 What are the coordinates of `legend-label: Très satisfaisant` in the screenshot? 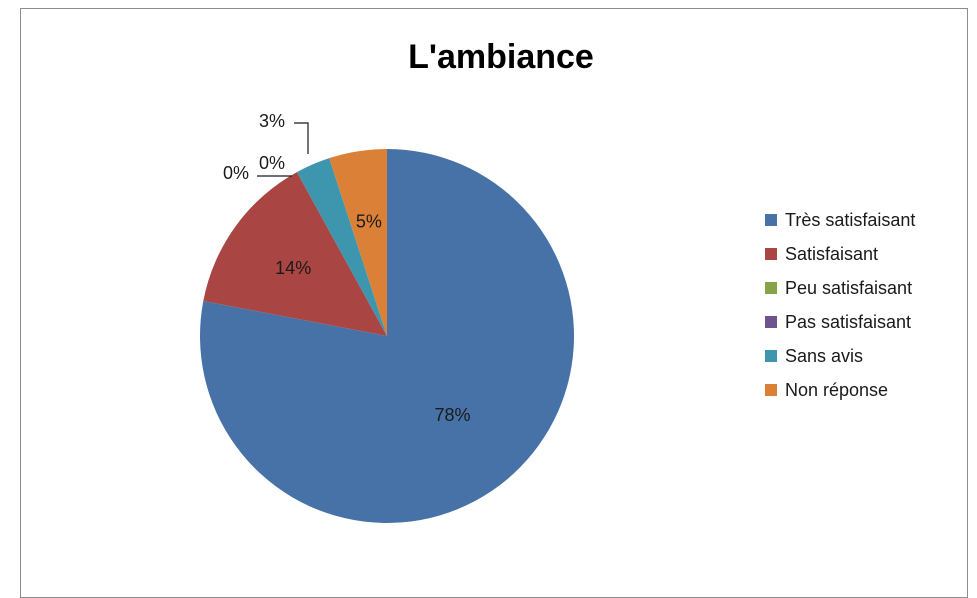 It's located at (850, 219).